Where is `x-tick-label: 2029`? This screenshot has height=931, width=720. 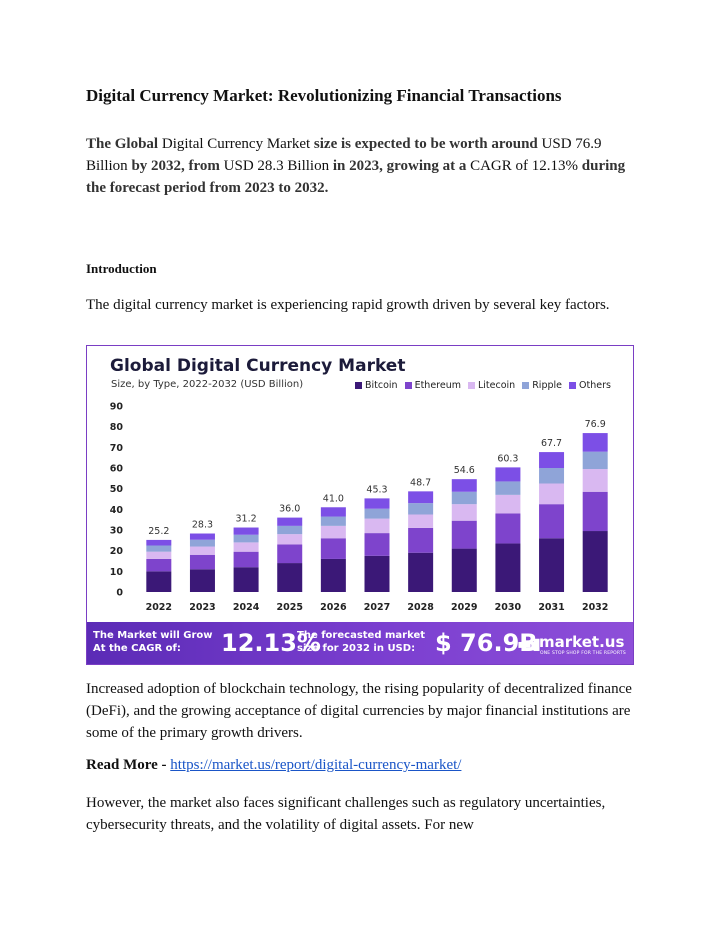
x-tick-label: 2029 is located at coordinates (464, 607).